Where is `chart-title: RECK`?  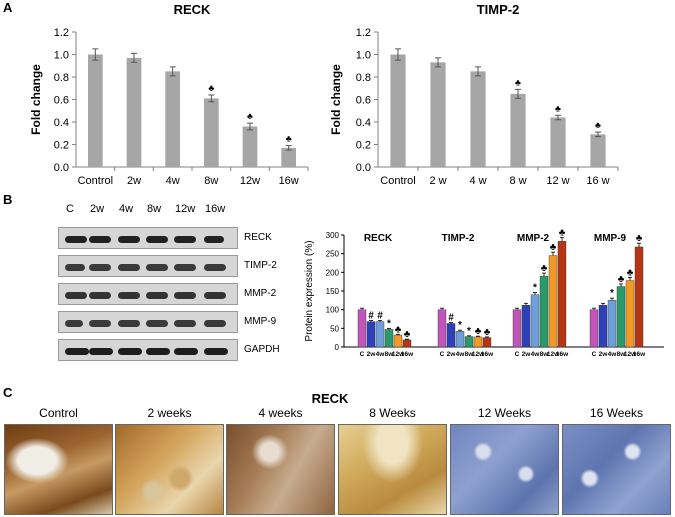 chart-title: RECK is located at coordinates (192, 11).